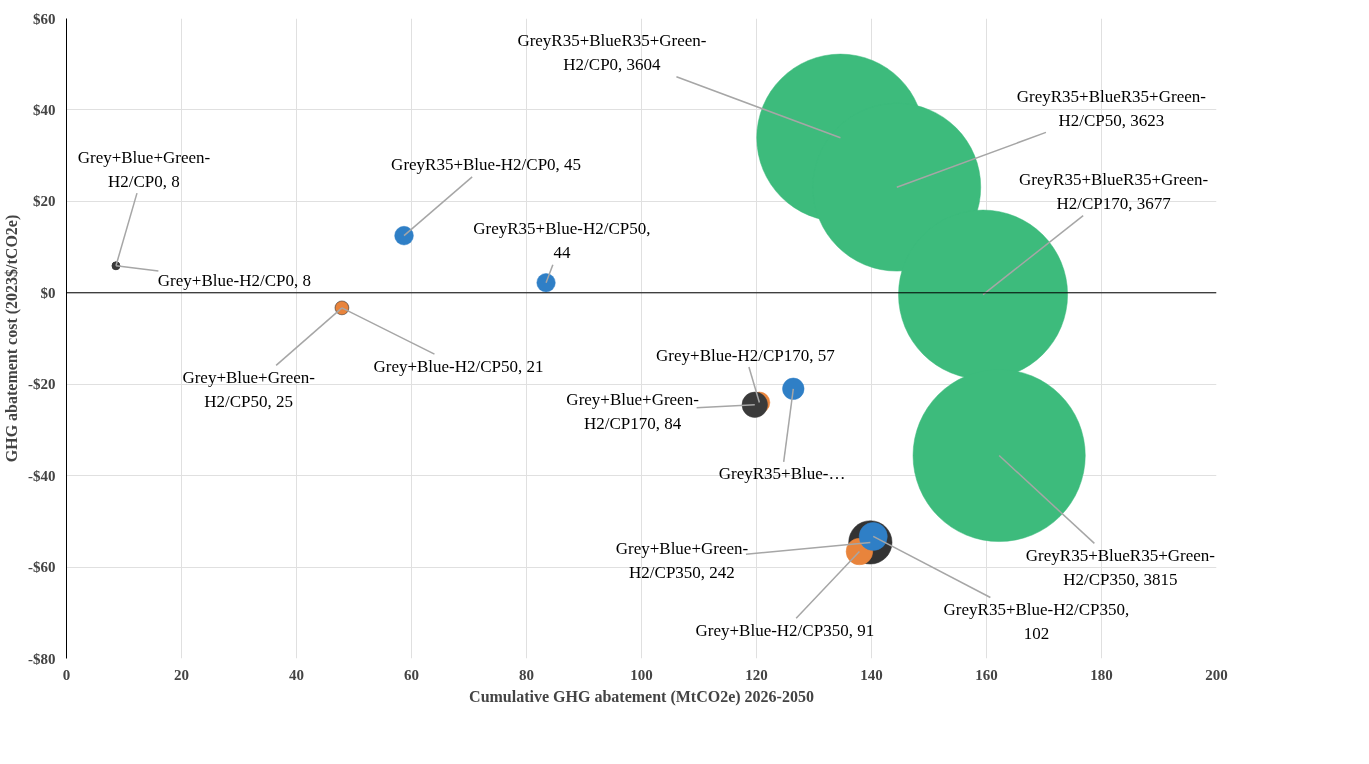  Describe the element at coordinates (612, 53) in the screenshot. I see `annotation: GreyR35+BlueR35+Green-H2/CP0, 3604` at that location.